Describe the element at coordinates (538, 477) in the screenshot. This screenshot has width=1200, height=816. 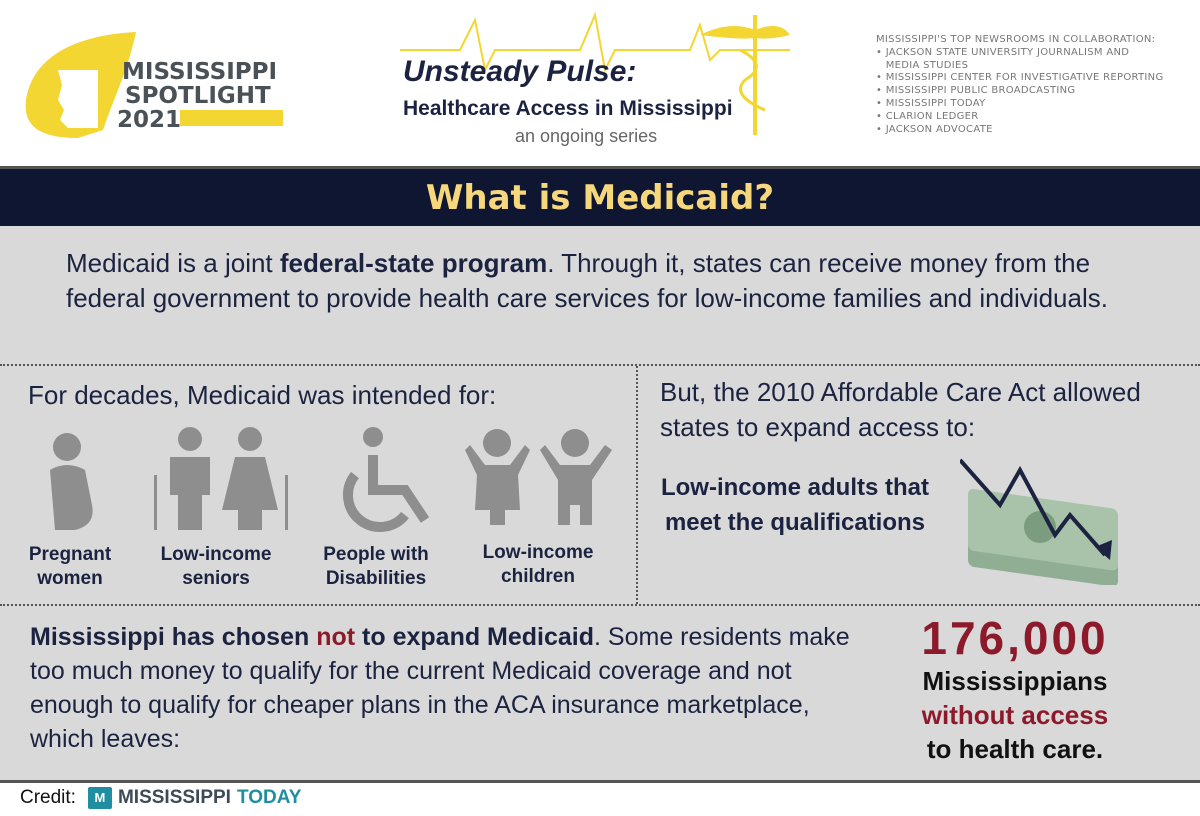
I see `children-icon` at that location.